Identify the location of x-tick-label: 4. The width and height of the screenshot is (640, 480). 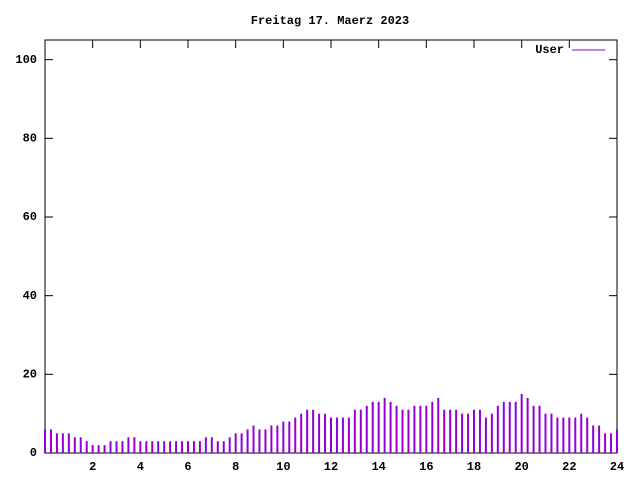
(140, 467).